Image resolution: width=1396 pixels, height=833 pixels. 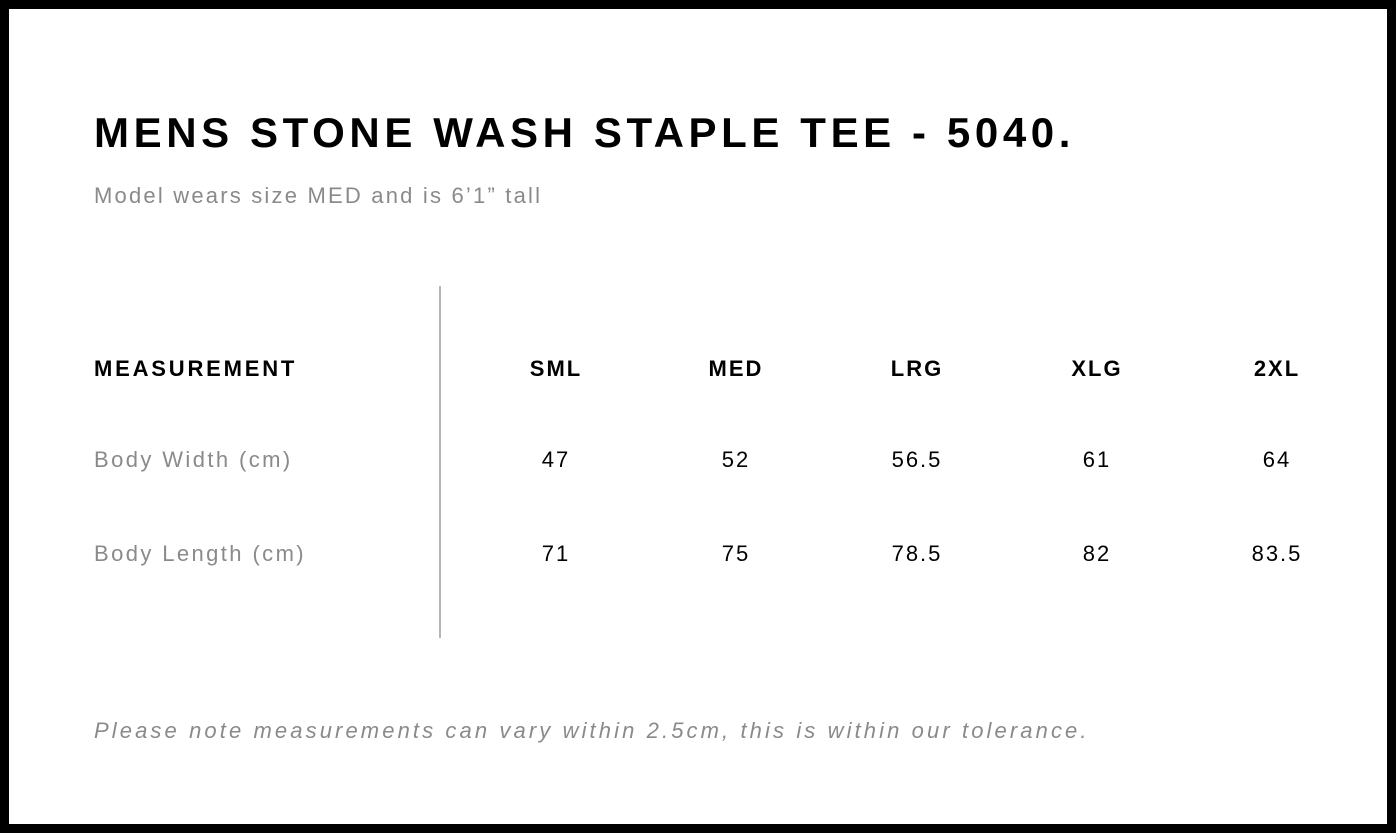 I want to click on cell-value: 75, so click(x=736, y=553).